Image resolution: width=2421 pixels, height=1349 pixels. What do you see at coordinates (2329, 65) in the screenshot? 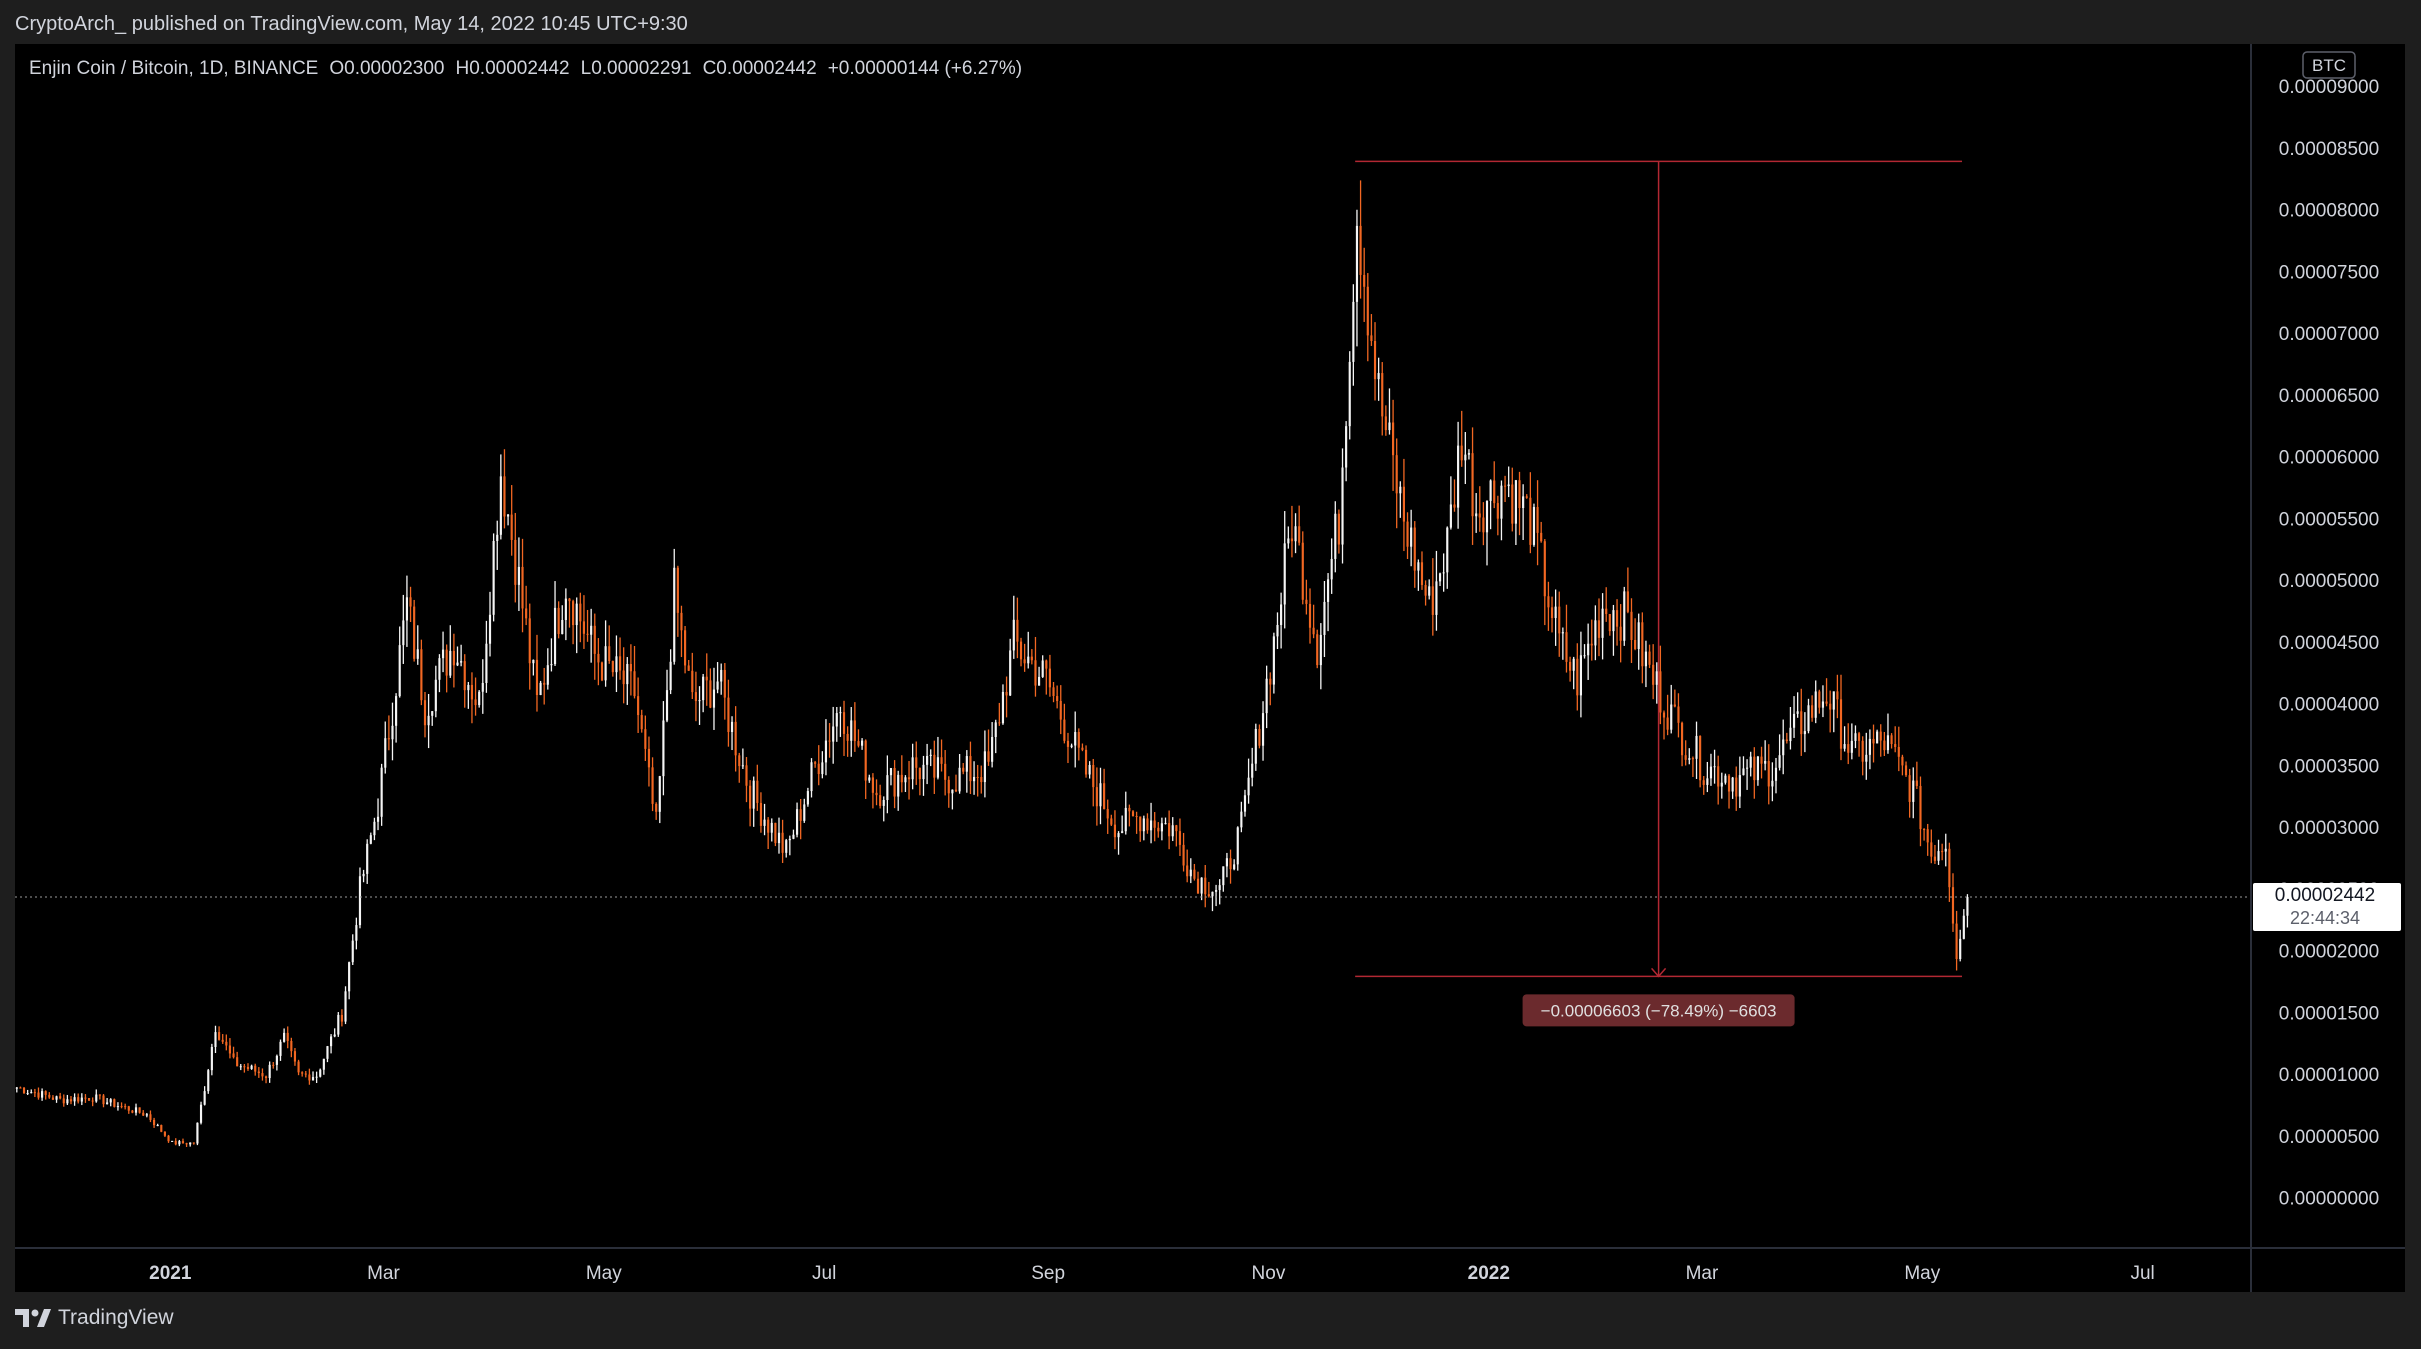
I see `currency-badge: BTC` at bounding box center [2329, 65].